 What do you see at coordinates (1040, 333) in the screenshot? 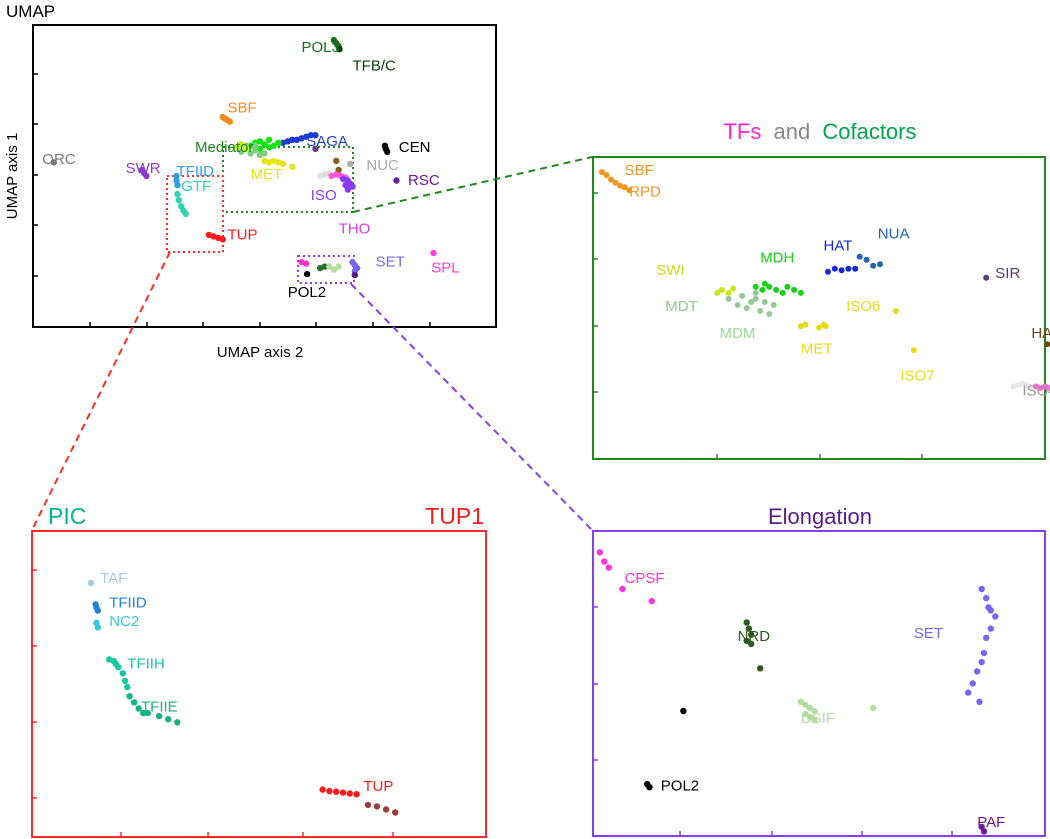
I see `cluster-label: HAP` at bounding box center [1040, 333].